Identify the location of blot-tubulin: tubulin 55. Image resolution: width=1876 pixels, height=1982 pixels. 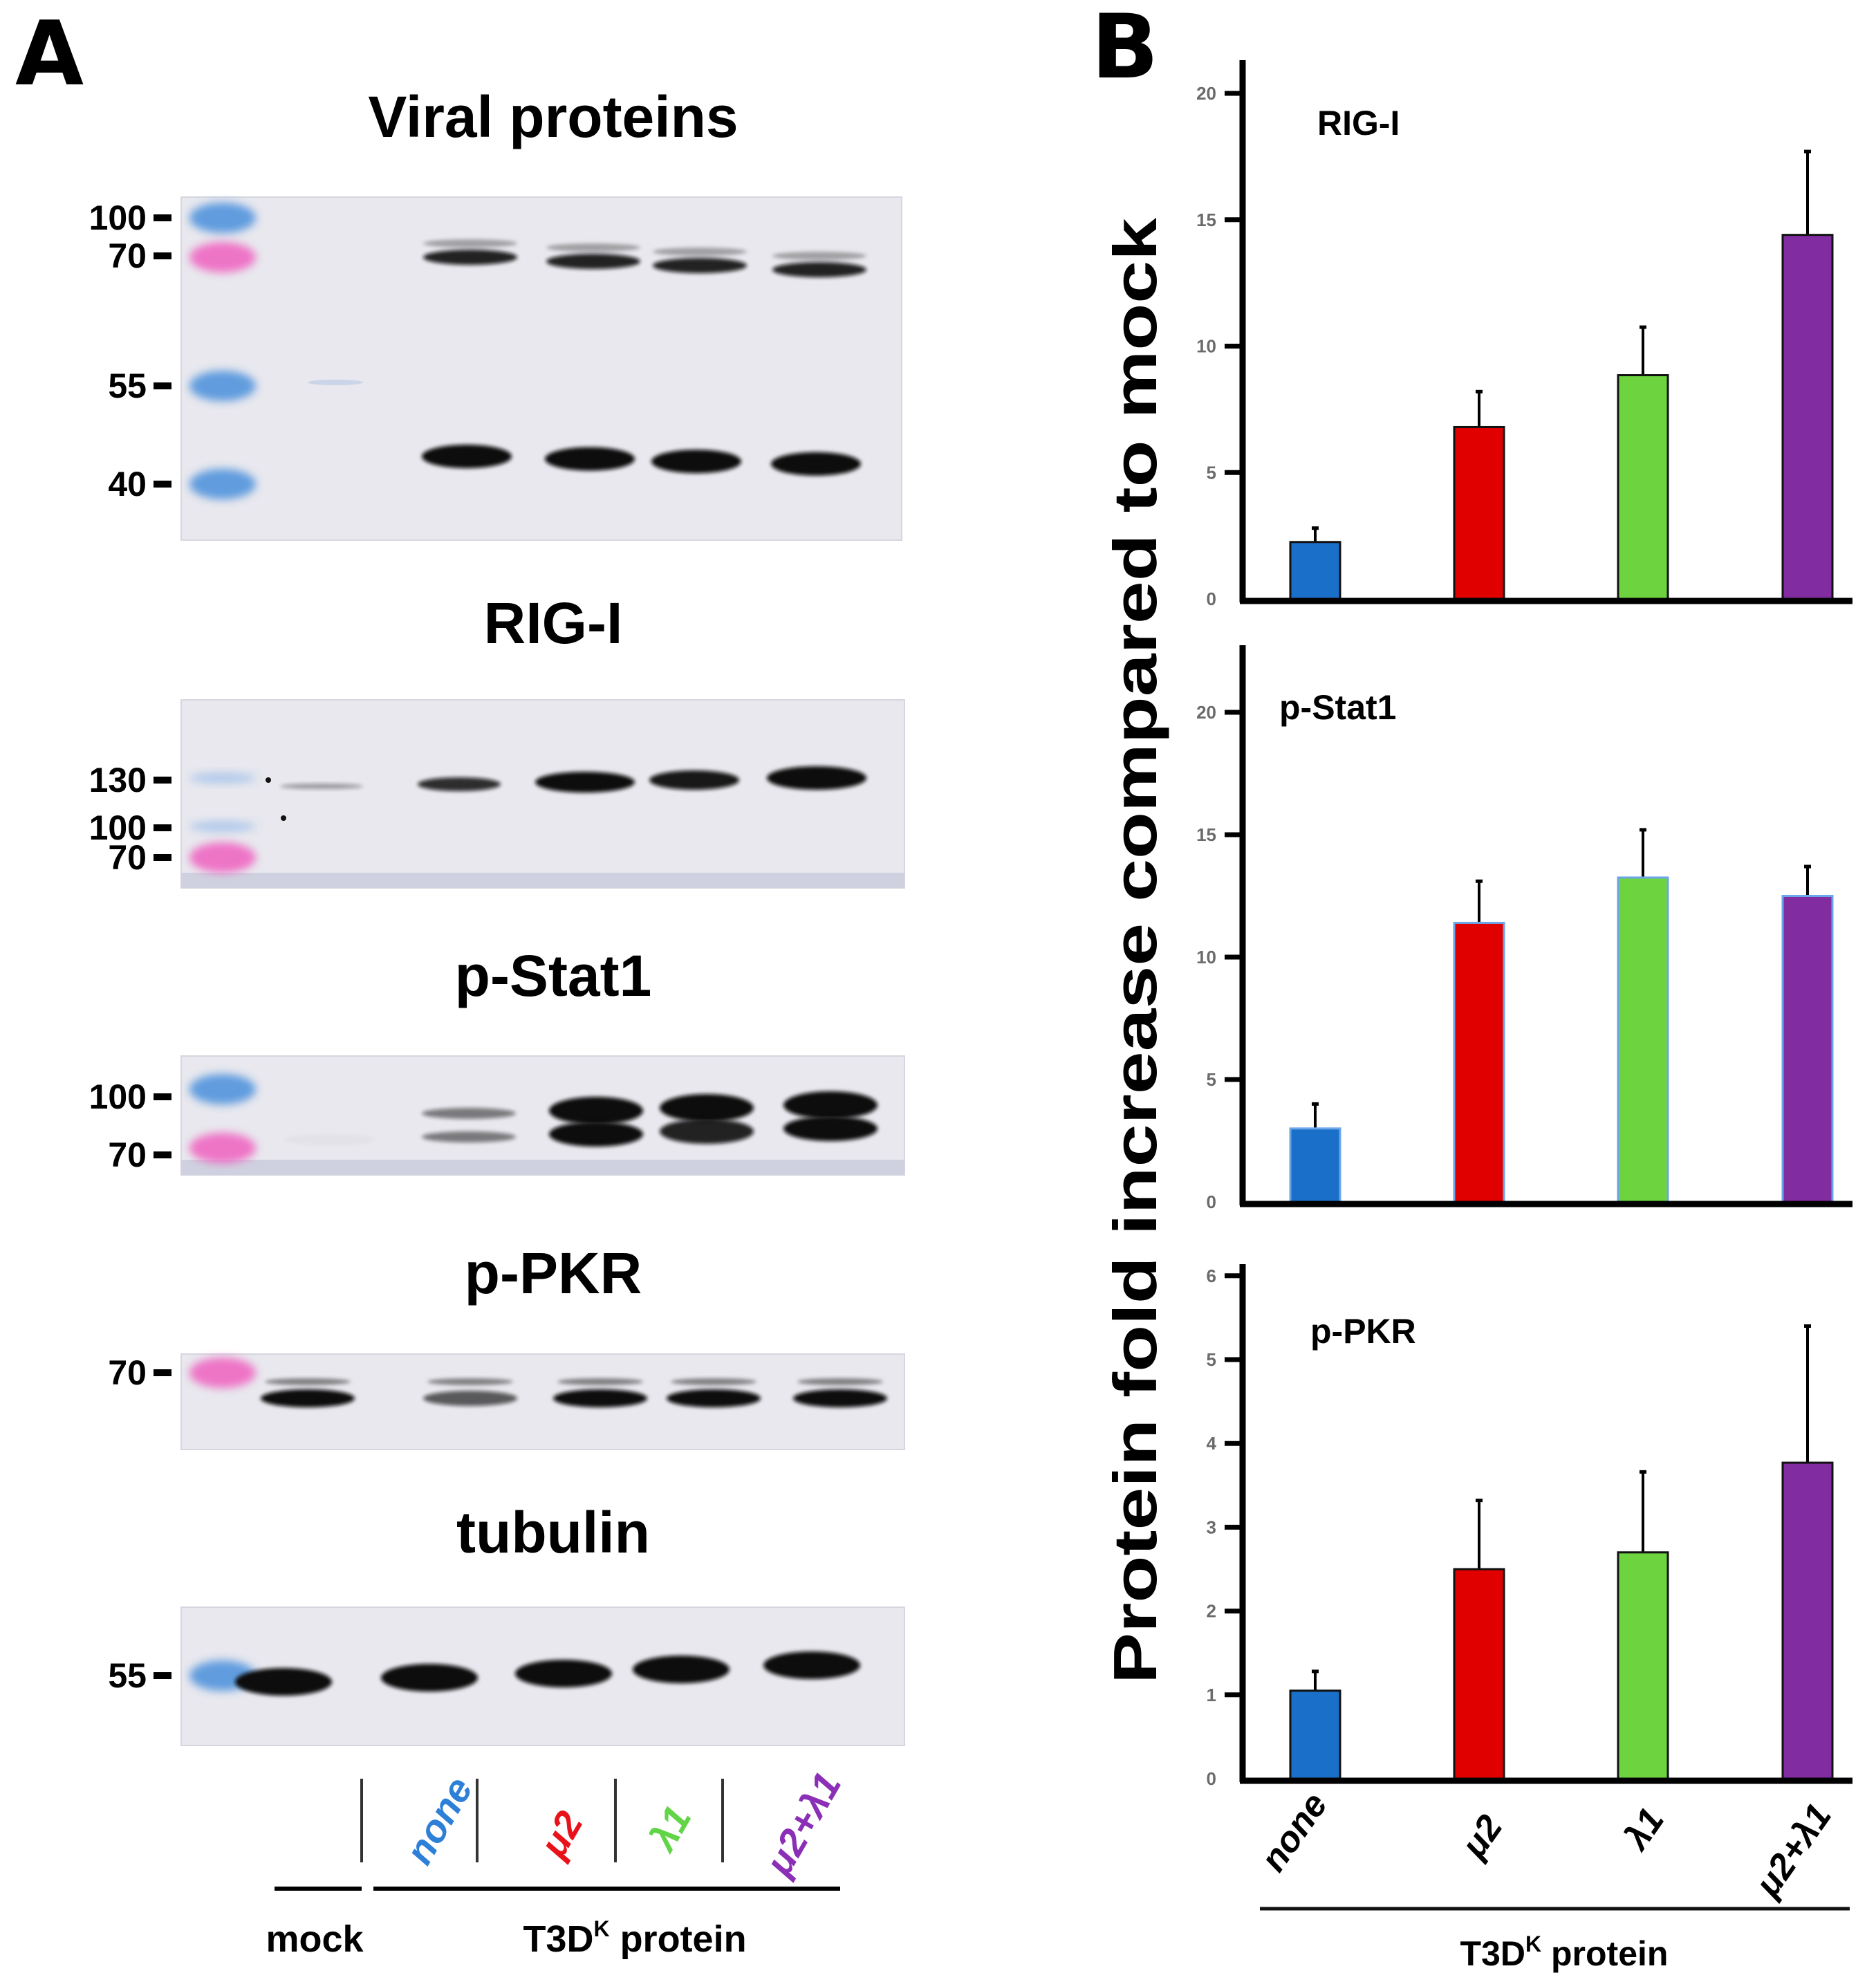
(506, 1623).